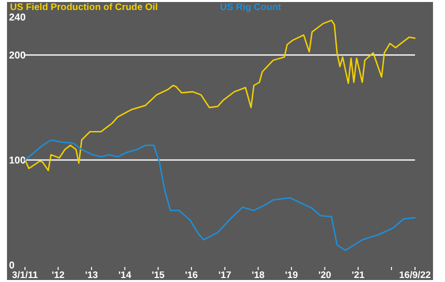 The image size is (445, 282). Describe the element at coordinates (17, 18) in the screenshot. I see `y-tick-label: 240` at that location.